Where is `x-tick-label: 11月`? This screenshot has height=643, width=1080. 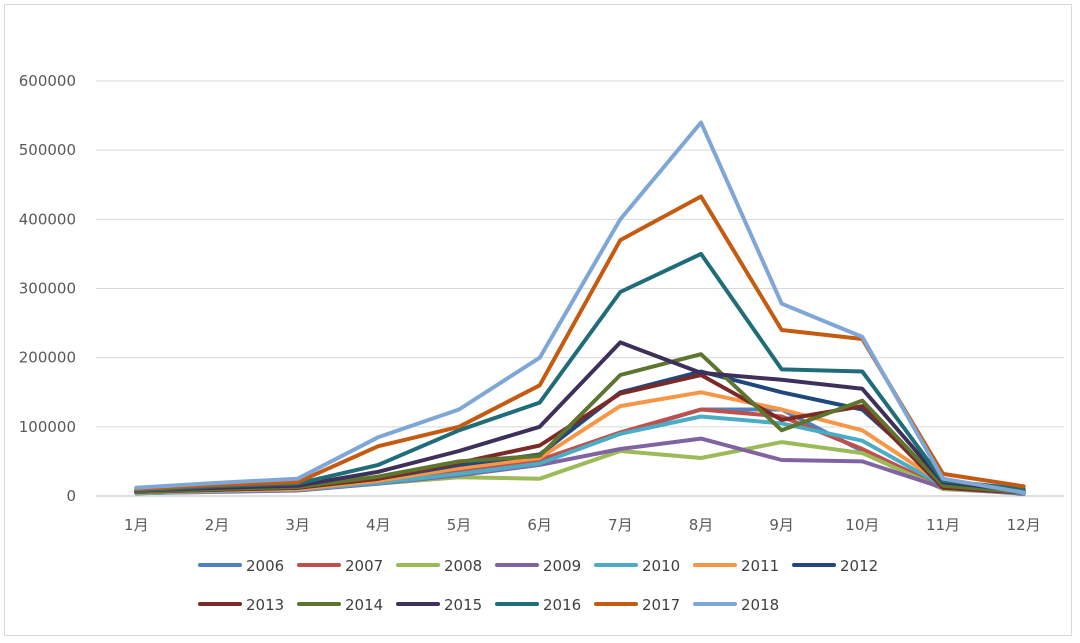 x-tick-label: 11月 is located at coordinates (943, 525).